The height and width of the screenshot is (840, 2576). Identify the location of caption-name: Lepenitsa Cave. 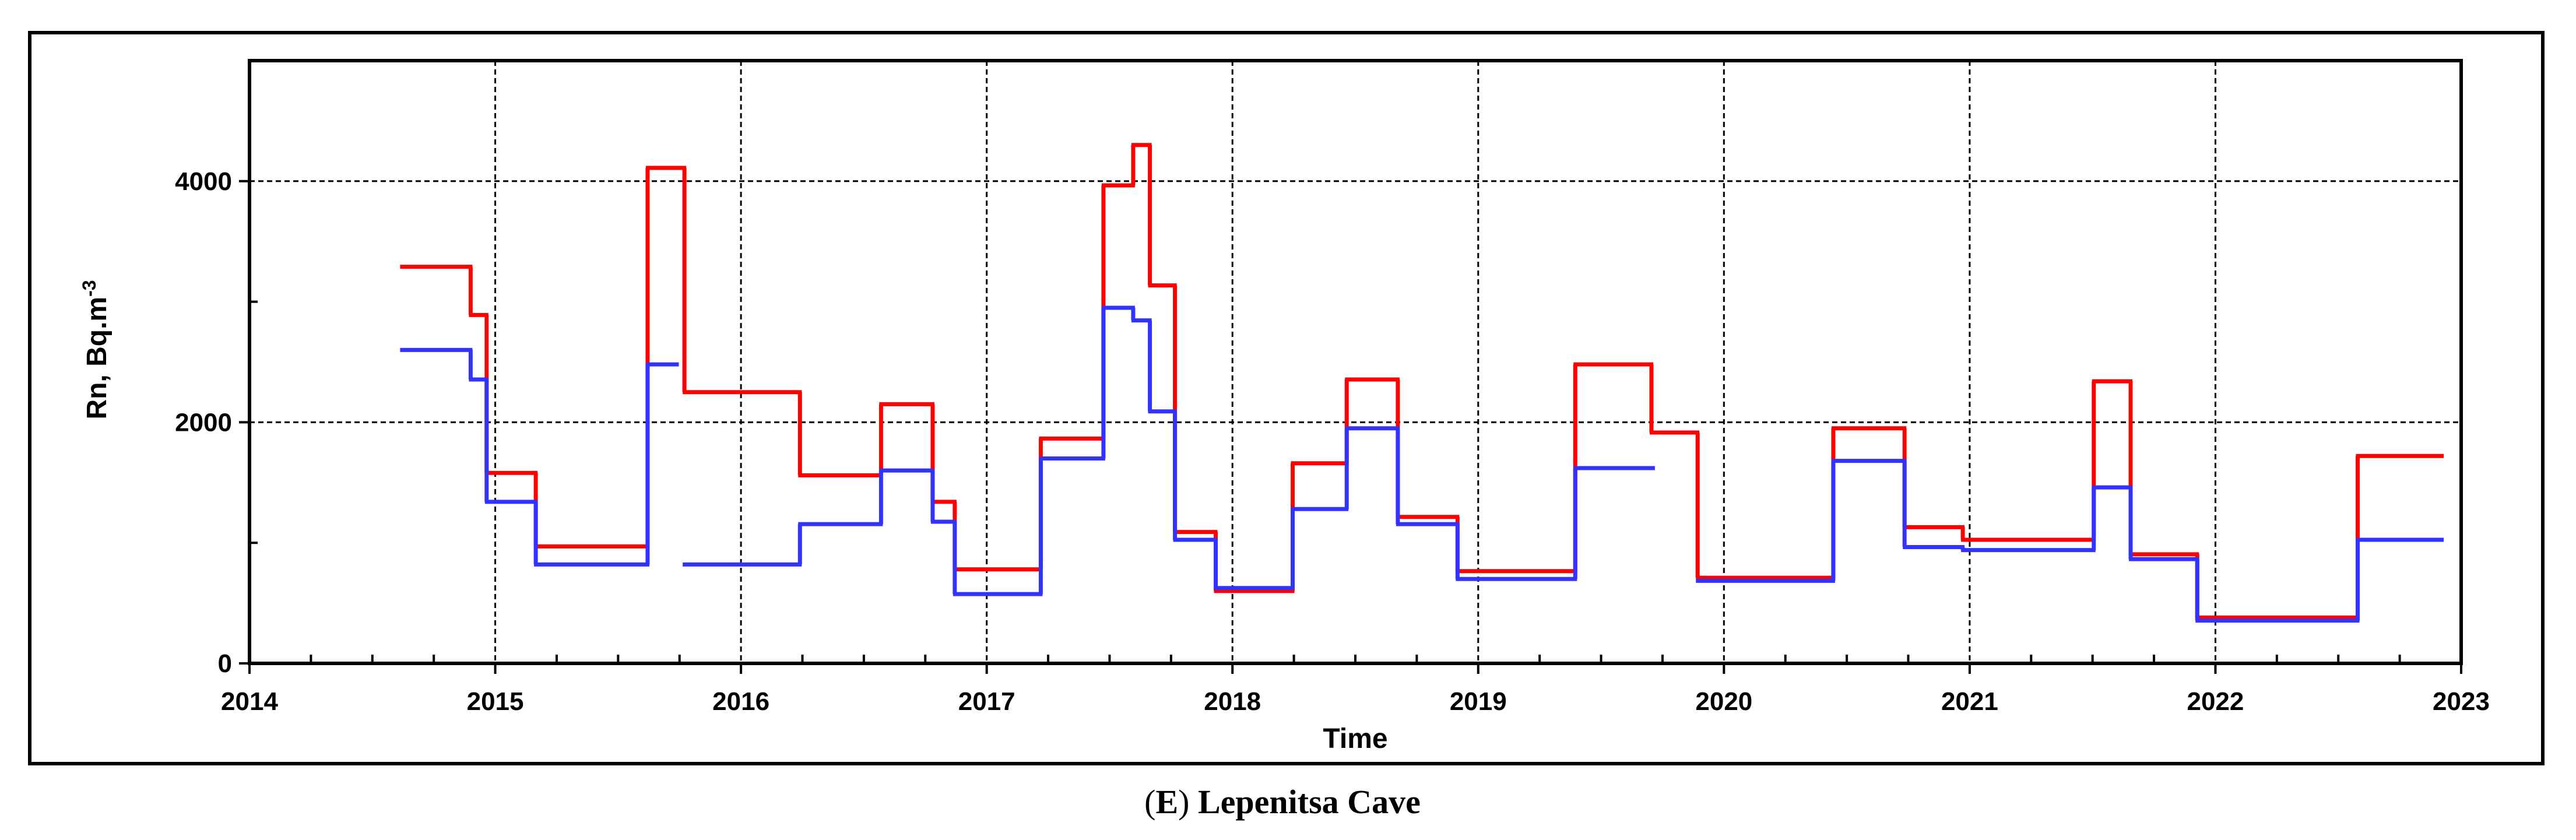
(1309, 802).